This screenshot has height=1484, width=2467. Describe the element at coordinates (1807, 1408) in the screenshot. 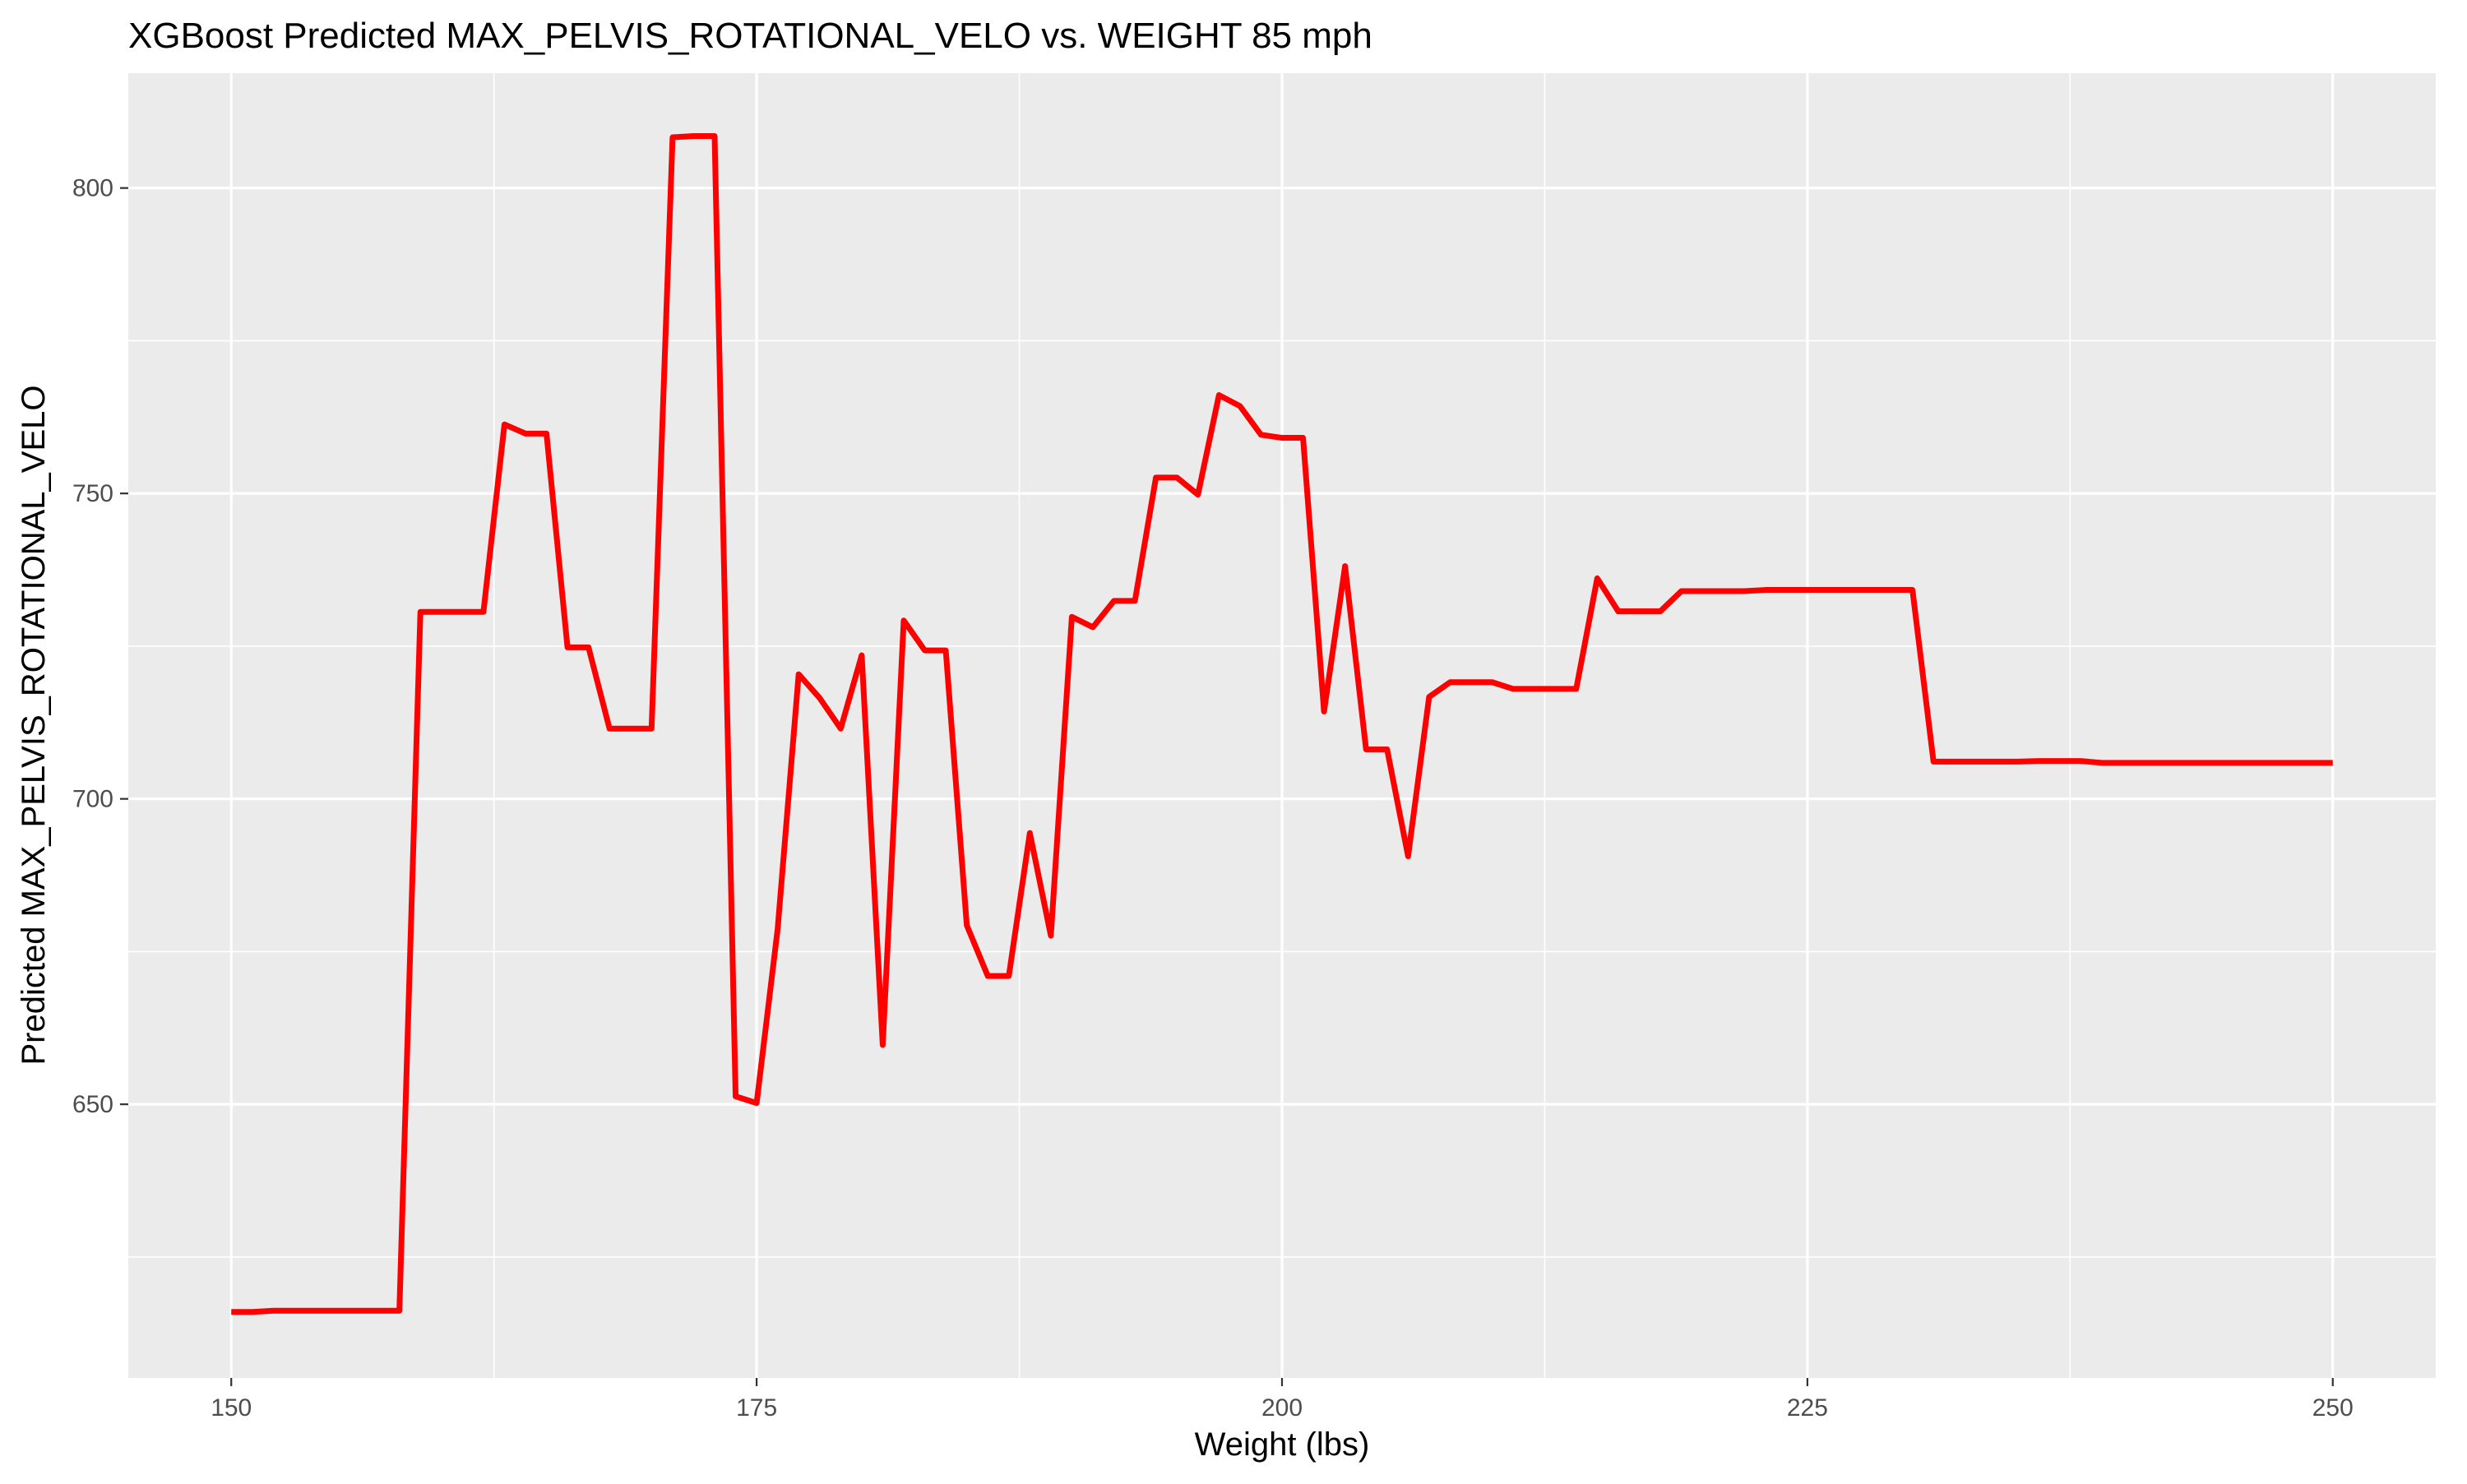

I see `x-tick-label: 225` at that location.